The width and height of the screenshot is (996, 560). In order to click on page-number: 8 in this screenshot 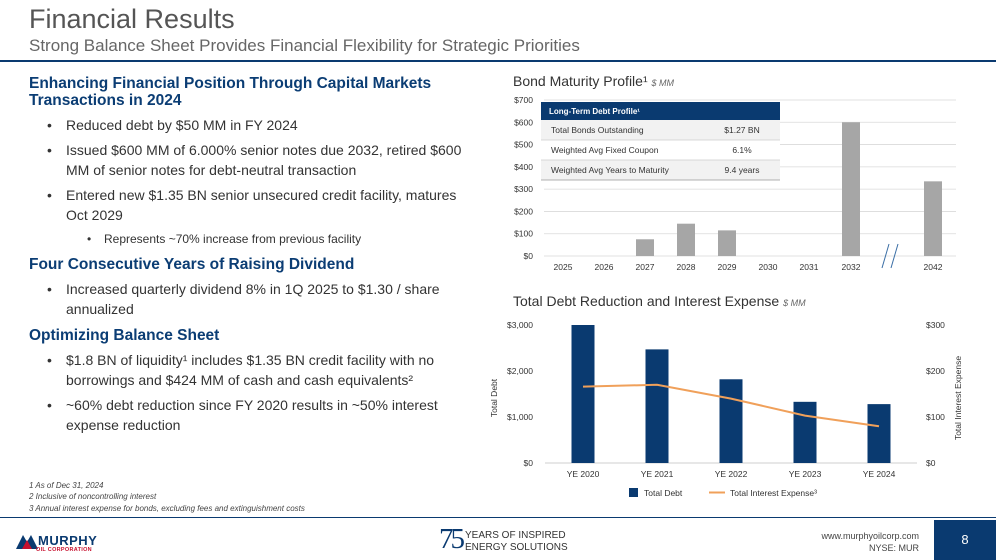, I will do `click(965, 540)`.